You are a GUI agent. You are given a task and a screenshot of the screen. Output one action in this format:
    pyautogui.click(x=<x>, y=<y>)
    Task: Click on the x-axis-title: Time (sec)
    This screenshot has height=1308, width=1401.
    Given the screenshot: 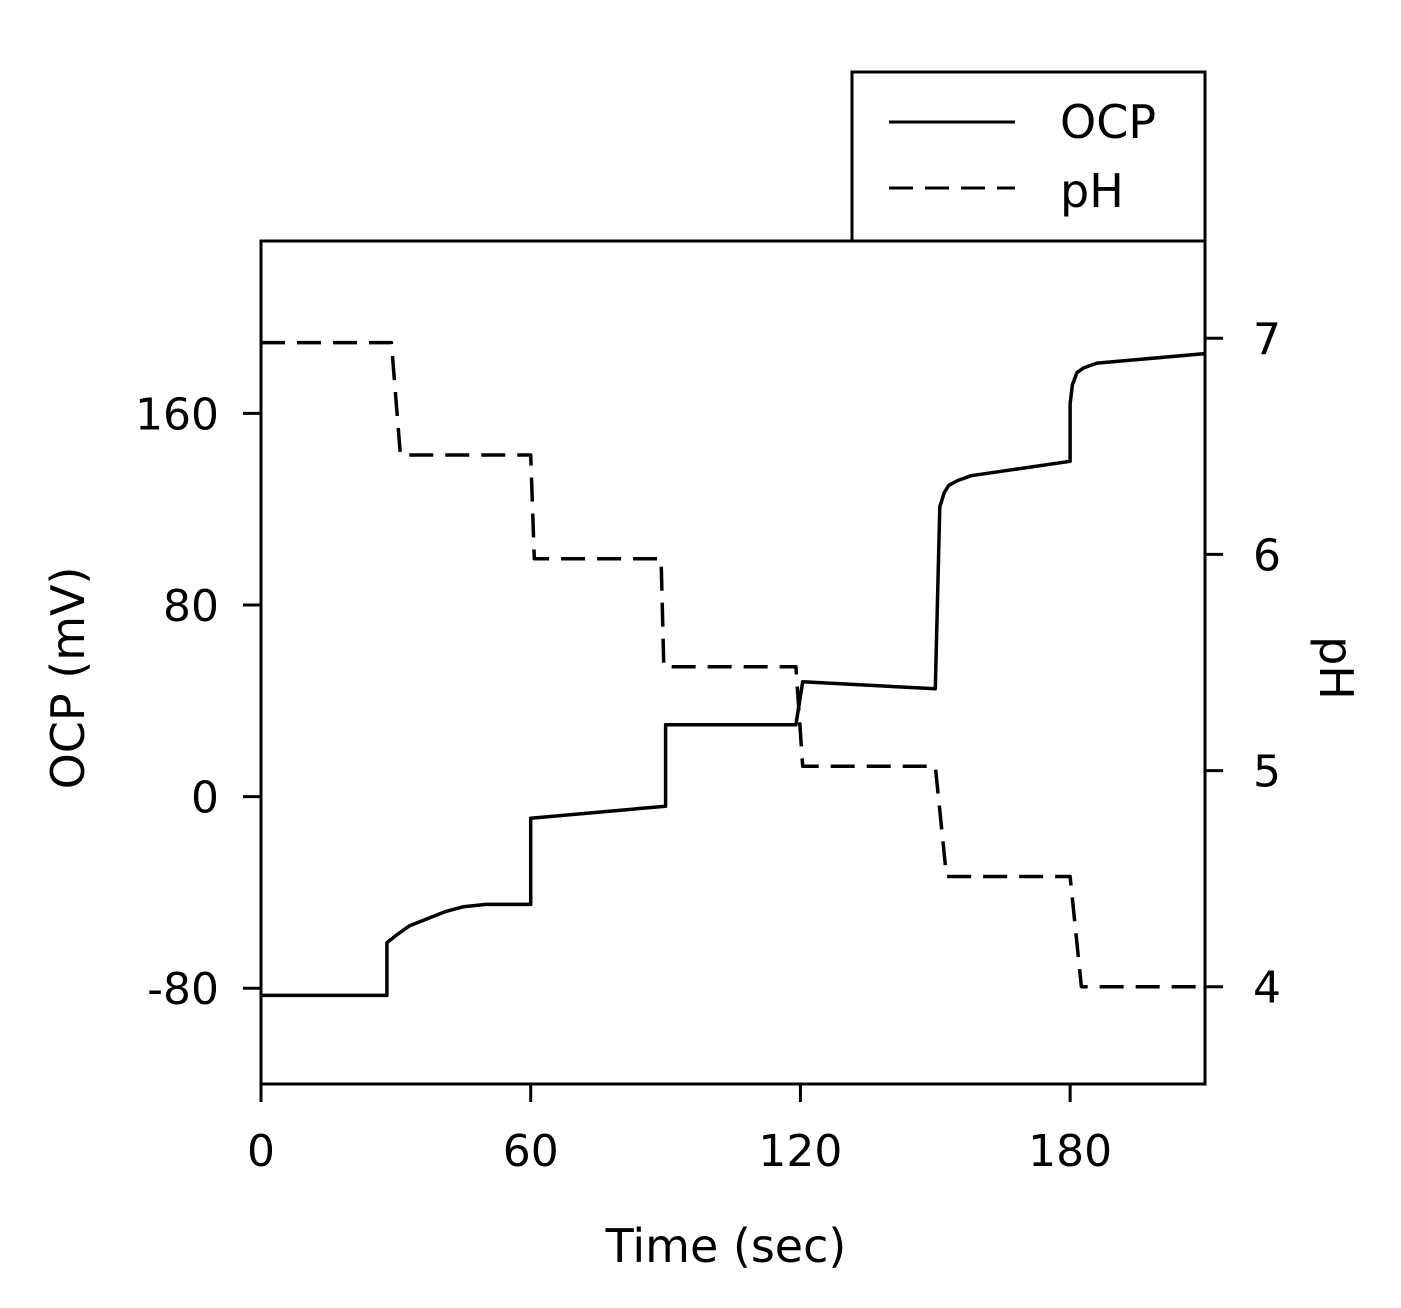 What is the action you would take?
    pyautogui.click(x=726, y=1246)
    